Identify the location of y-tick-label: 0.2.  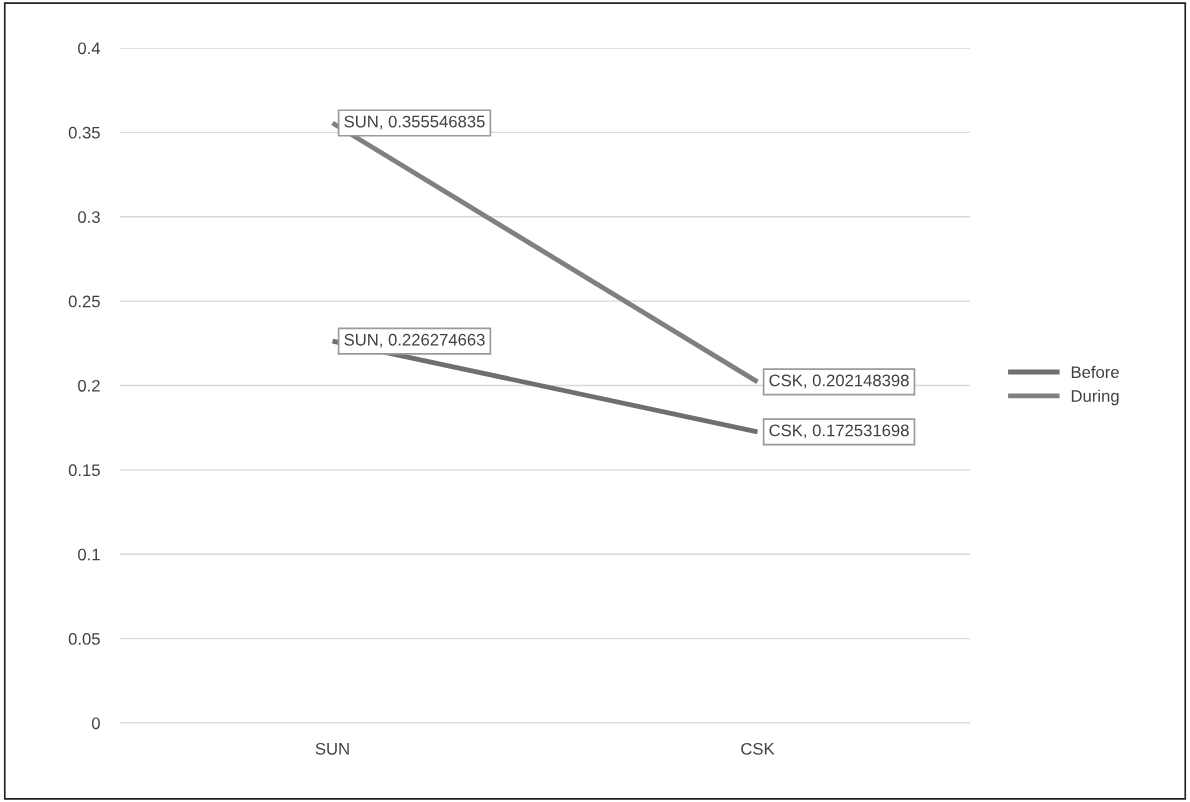
(89, 385).